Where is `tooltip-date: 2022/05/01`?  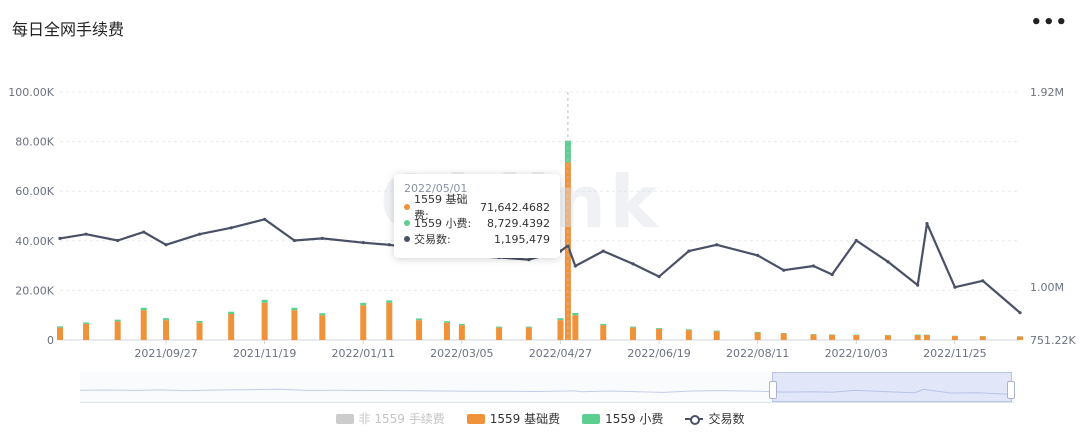 tooltip-date: 2022/05/01 is located at coordinates (436, 188).